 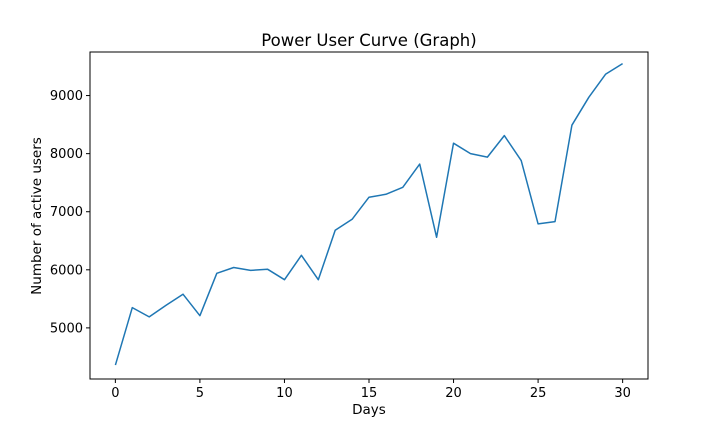 I want to click on x-axis-label: Days, so click(x=369, y=410).